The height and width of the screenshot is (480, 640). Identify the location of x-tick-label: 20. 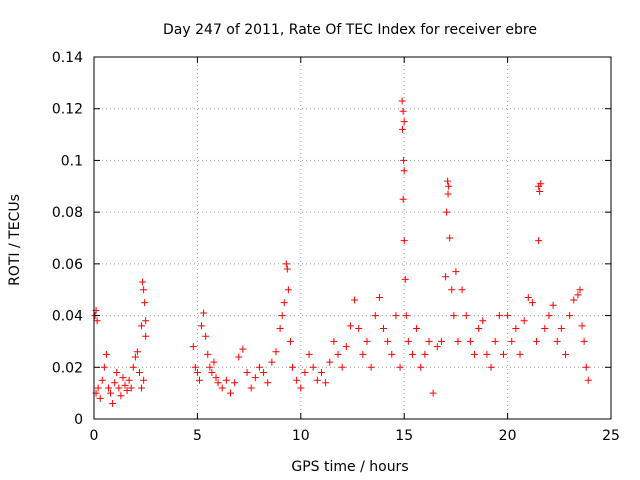
(508, 436).